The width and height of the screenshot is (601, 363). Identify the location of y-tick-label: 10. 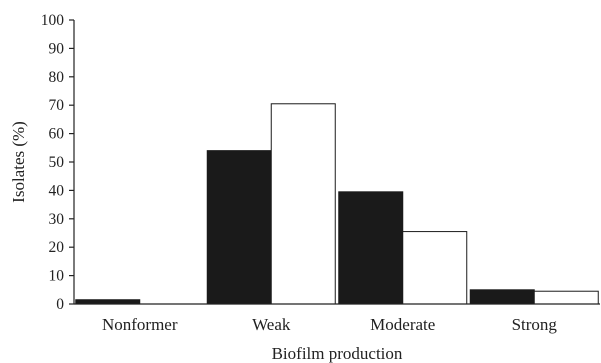
(57, 276).